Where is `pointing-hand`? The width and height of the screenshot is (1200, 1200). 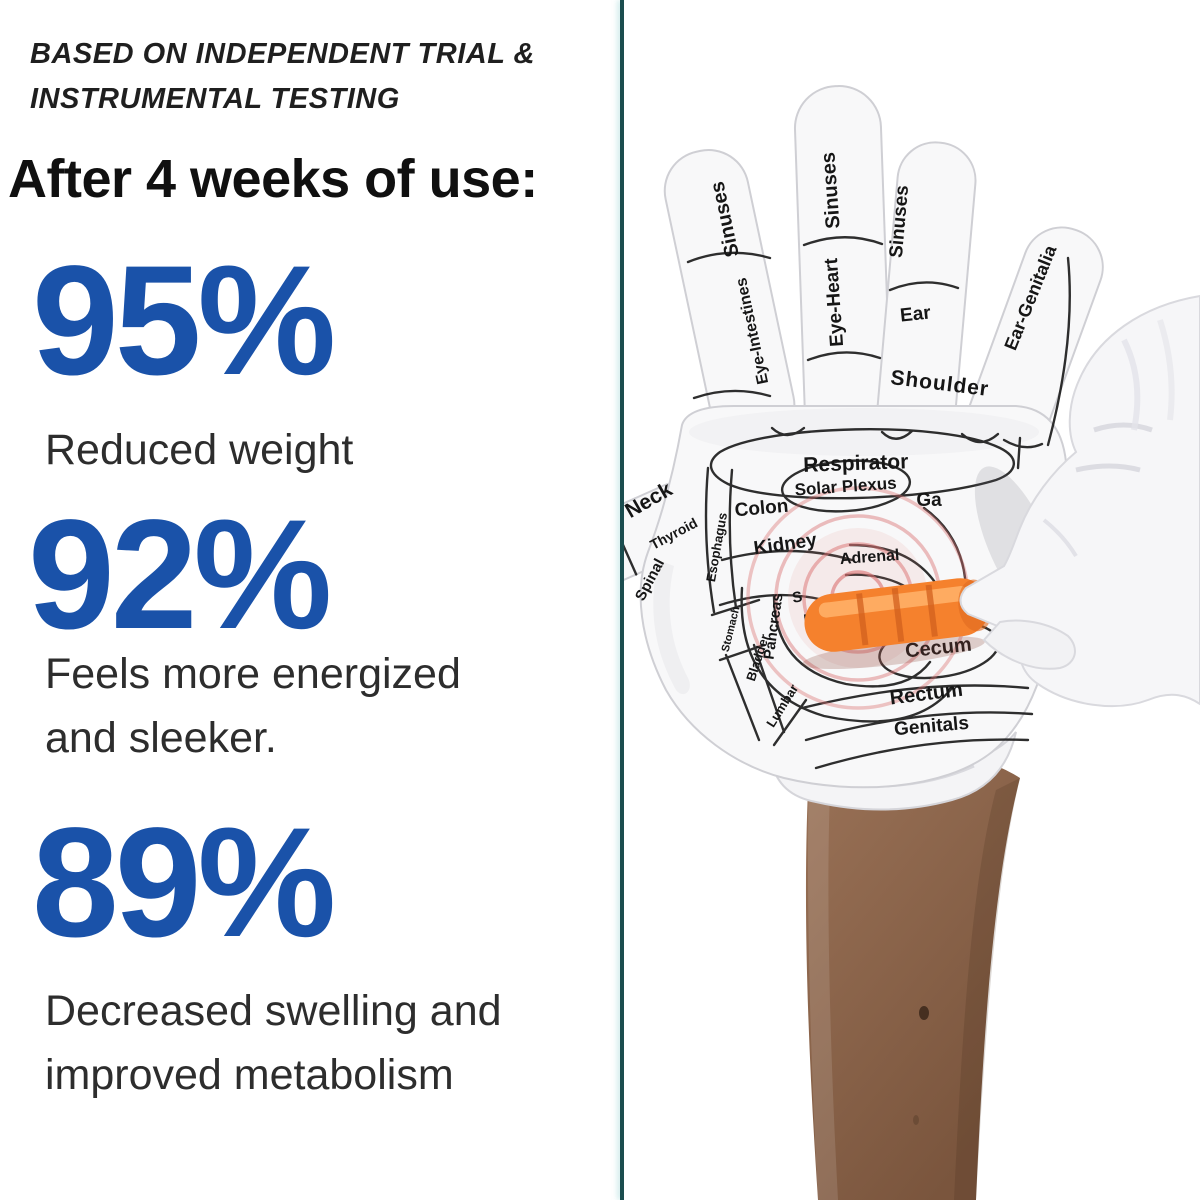 pointing-hand is located at coordinates (1079, 501).